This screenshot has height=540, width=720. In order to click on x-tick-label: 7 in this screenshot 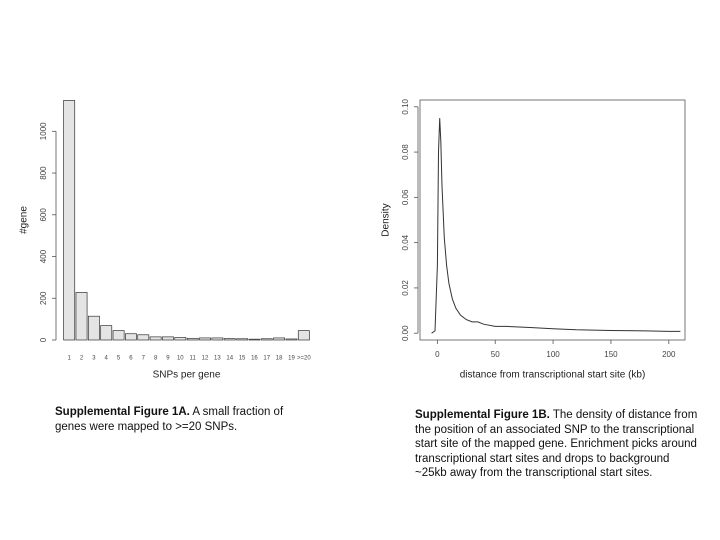, I will do `click(144, 359)`.